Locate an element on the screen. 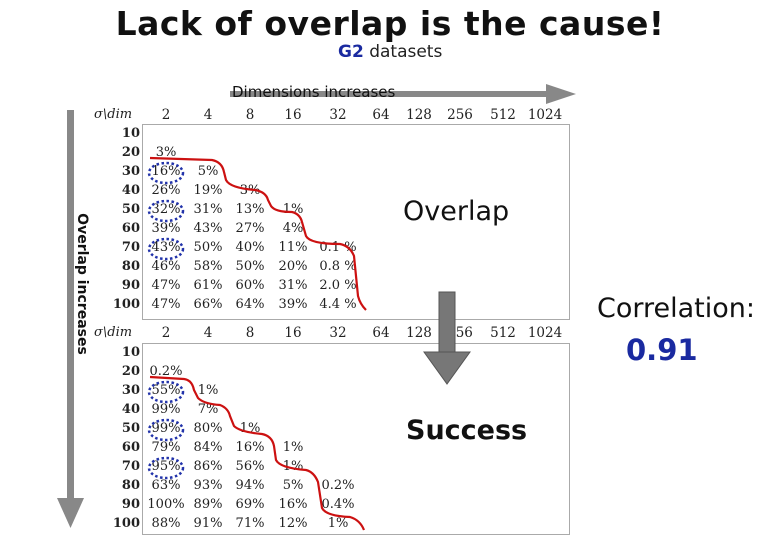 The image size is (780, 540). dimension-axis-label: Dimensions increases is located at coordinates (314, 92).